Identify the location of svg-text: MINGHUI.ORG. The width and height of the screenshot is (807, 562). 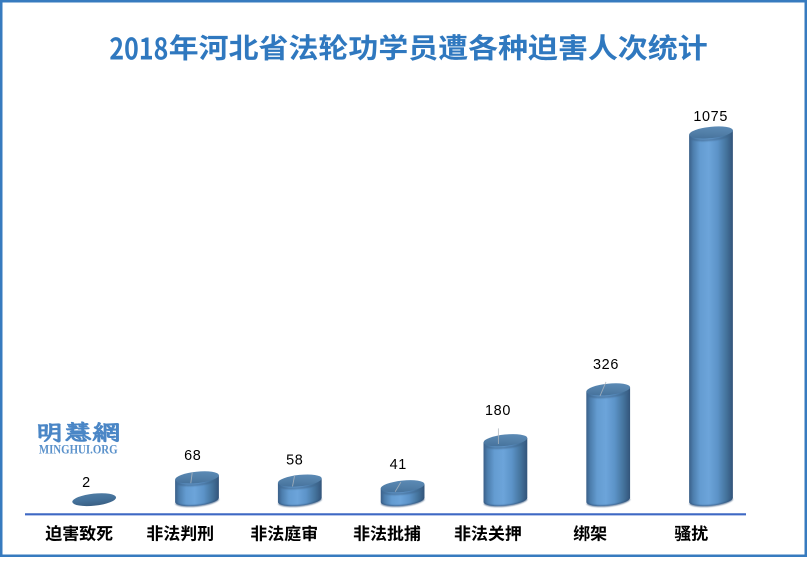
(78, 450).